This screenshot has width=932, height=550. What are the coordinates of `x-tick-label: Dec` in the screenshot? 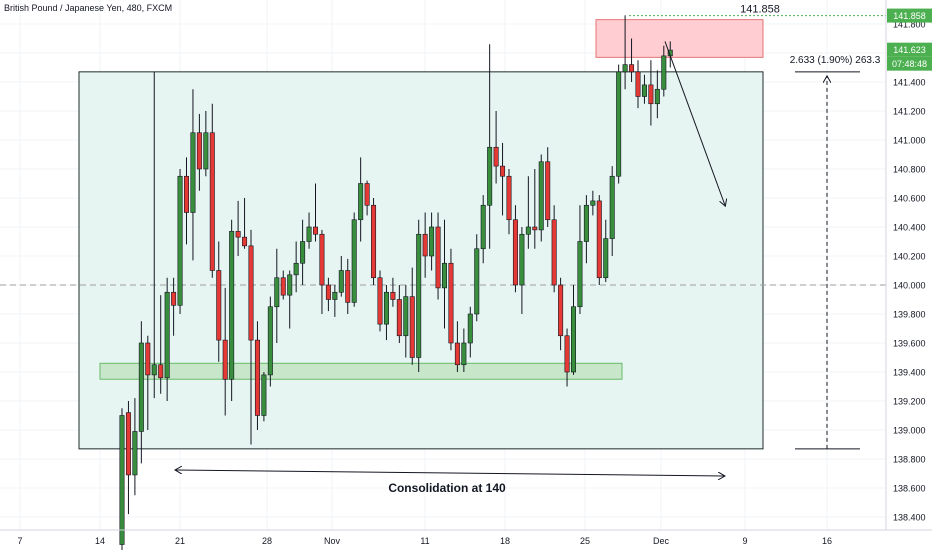 It's located at (661, 541).